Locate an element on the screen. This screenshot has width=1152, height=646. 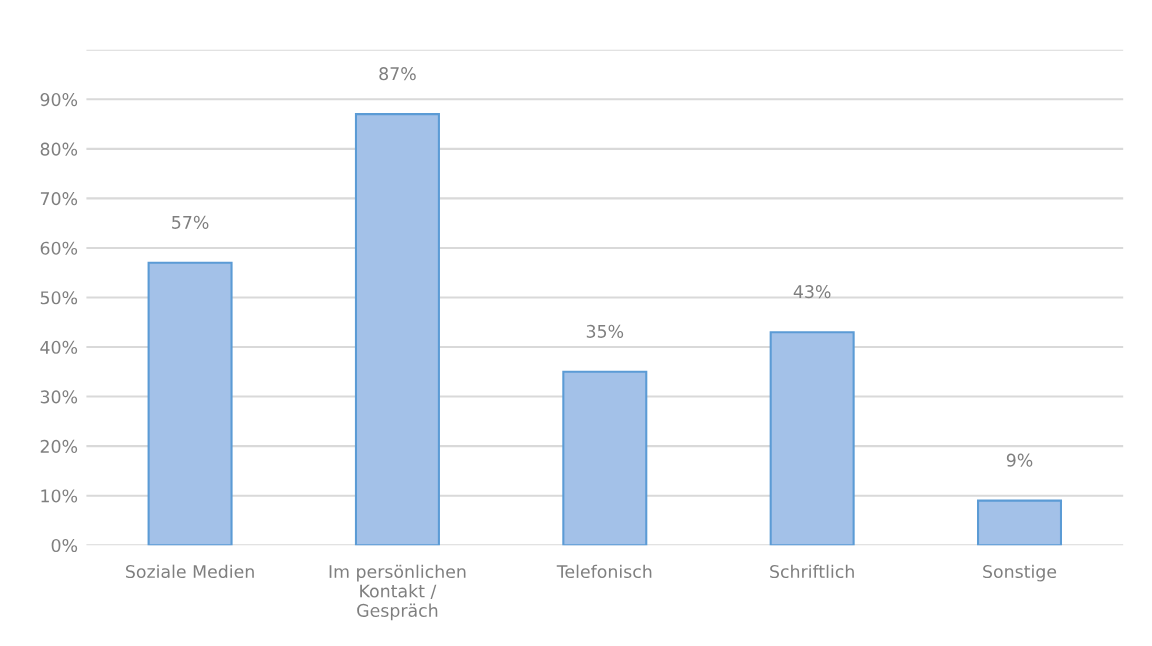
y-tick-label: 20% is located at coordinates (59, 446).